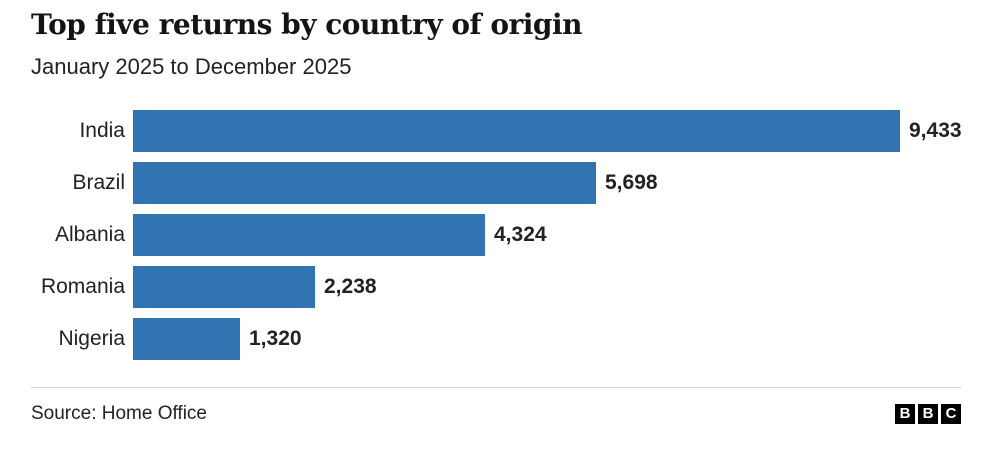 Image resolution: width=992 pixels, height=452 pixels. I want to click on bbc-logo-block: C, so click(951, 414).